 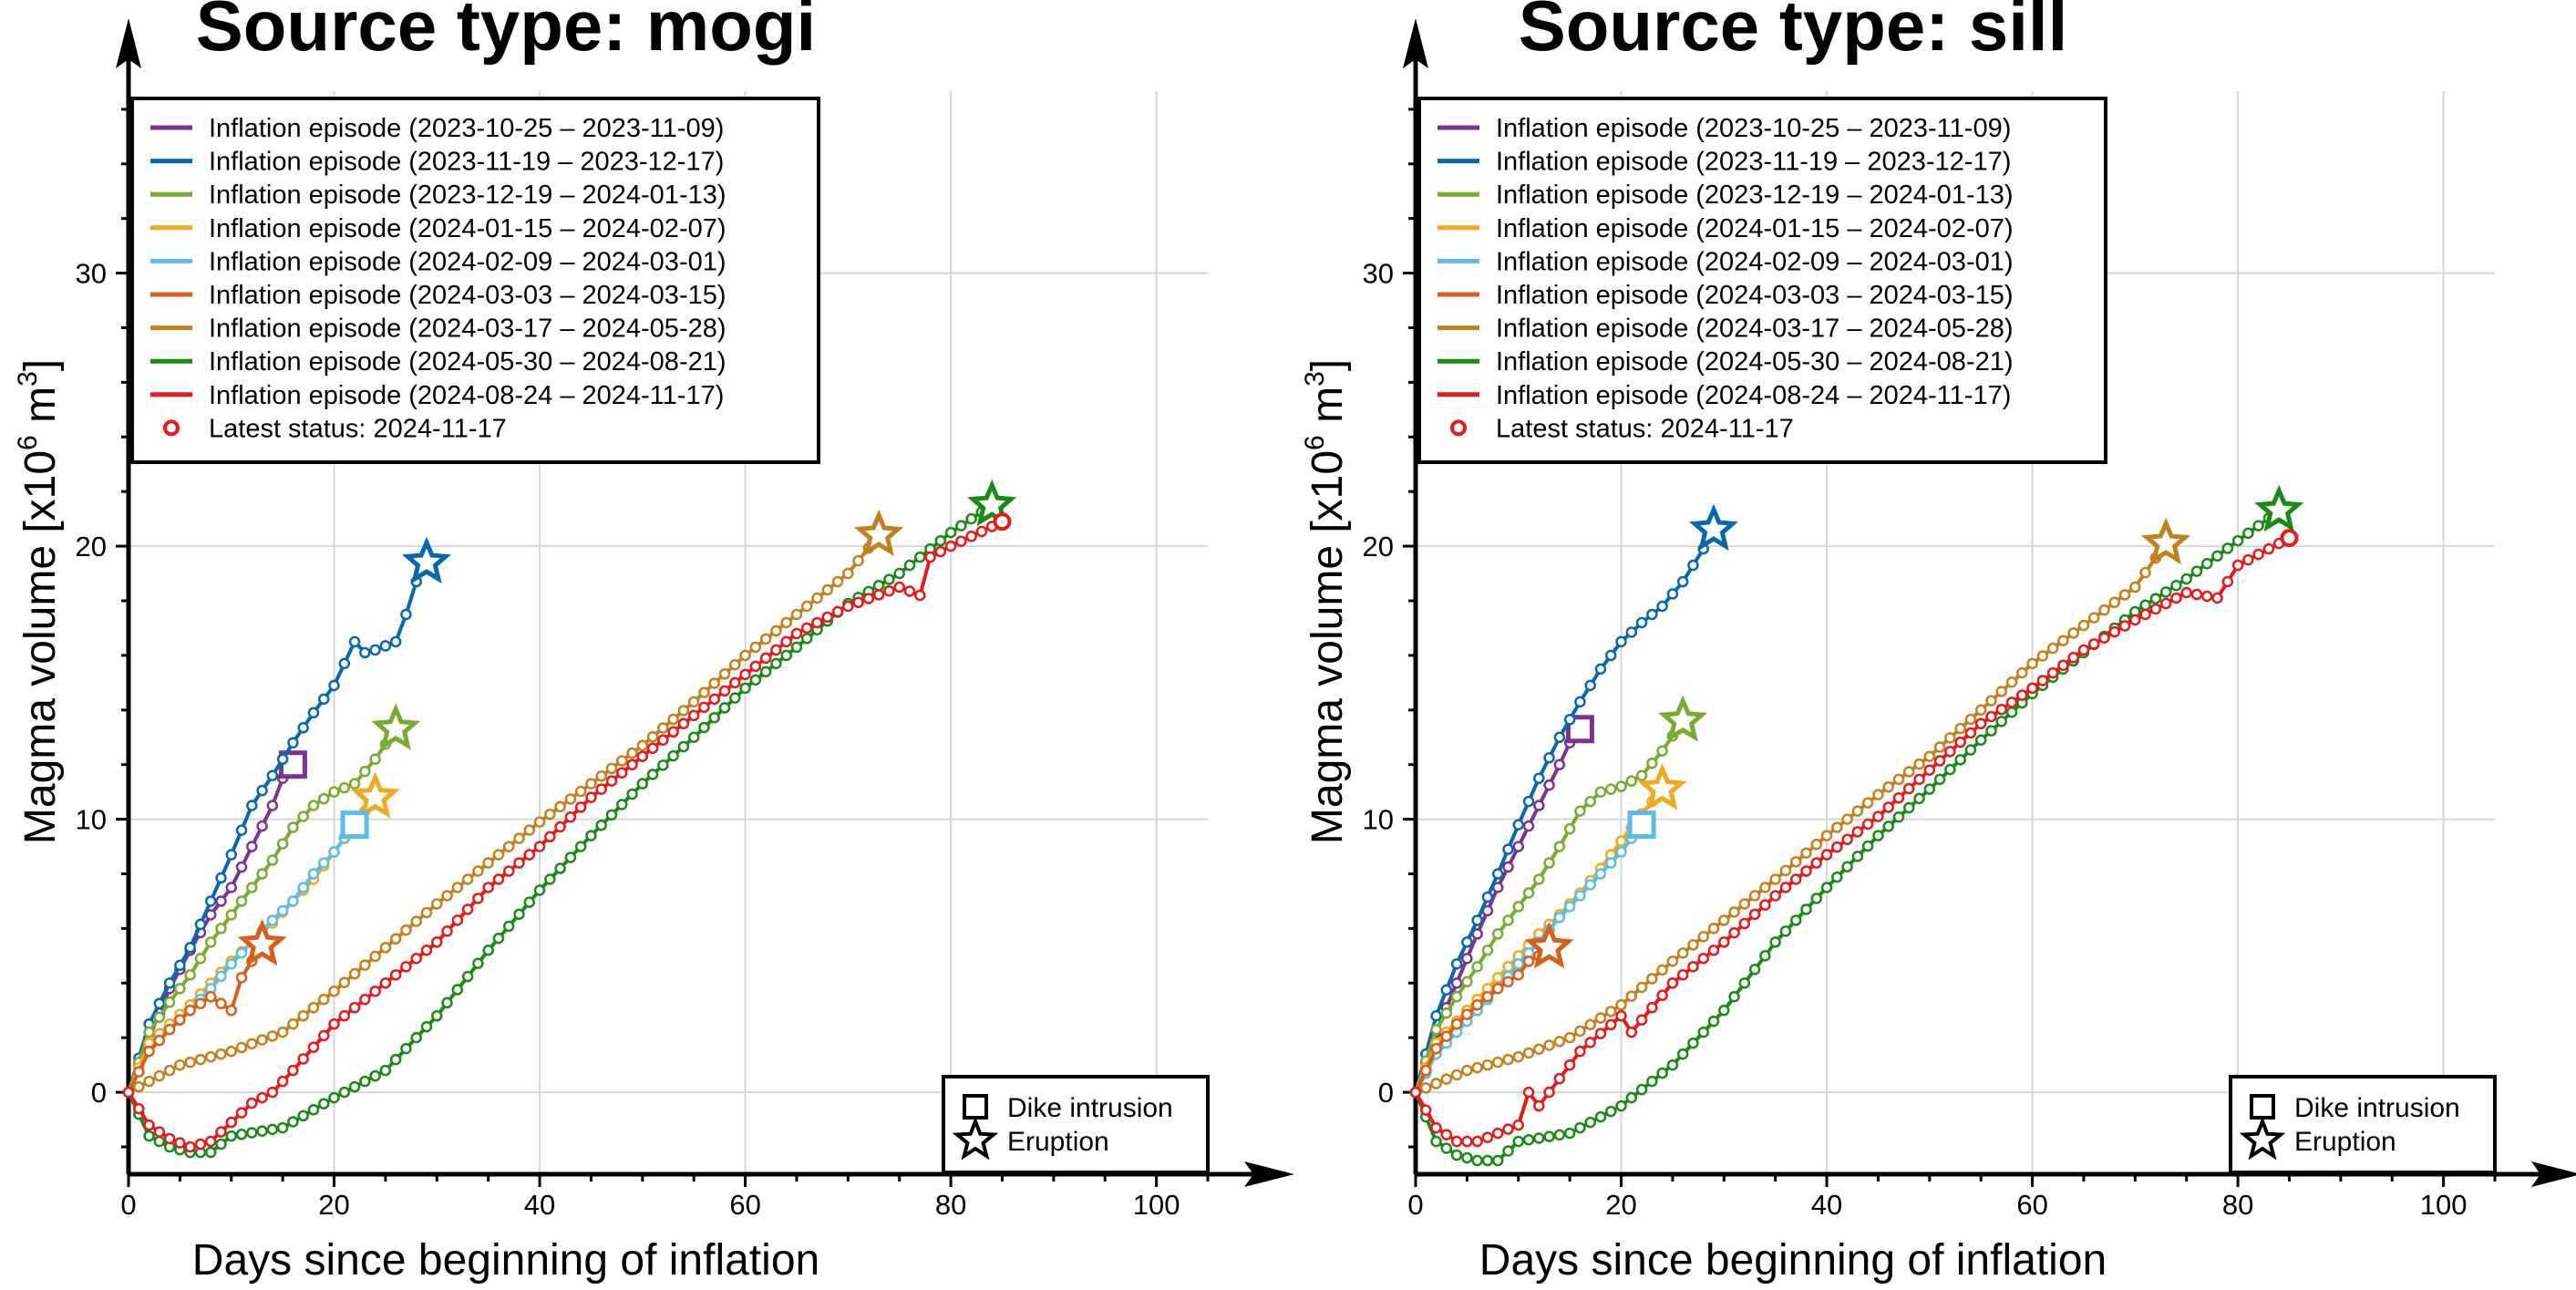 I want to click on legend-box, so click(x=1076, y=1124).